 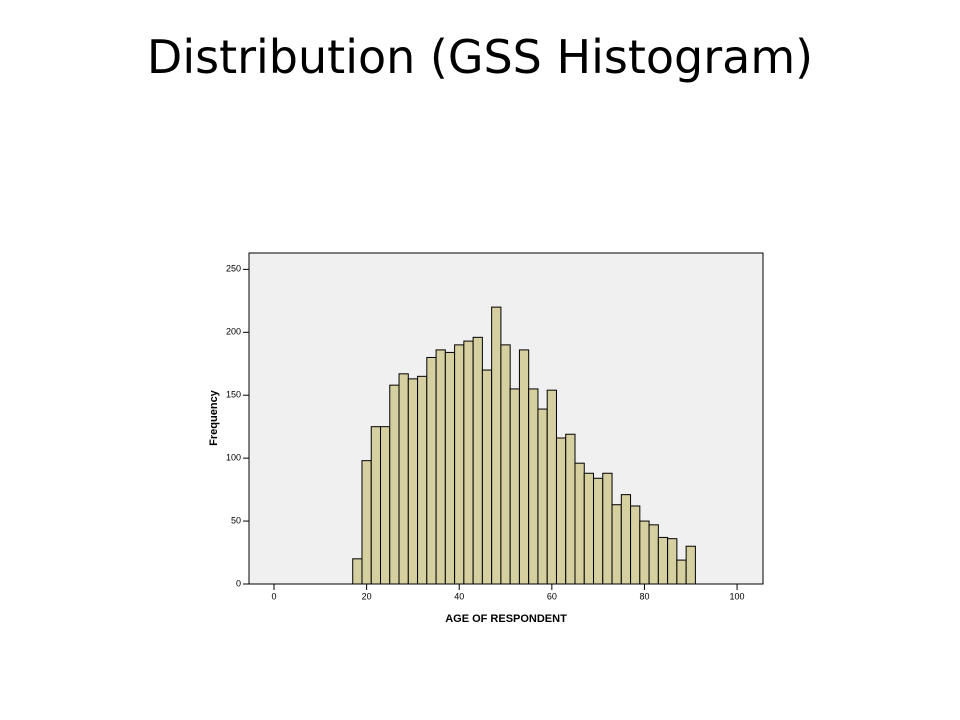 I want to click on y-tick-label: 250, so click(x=233, y=269).